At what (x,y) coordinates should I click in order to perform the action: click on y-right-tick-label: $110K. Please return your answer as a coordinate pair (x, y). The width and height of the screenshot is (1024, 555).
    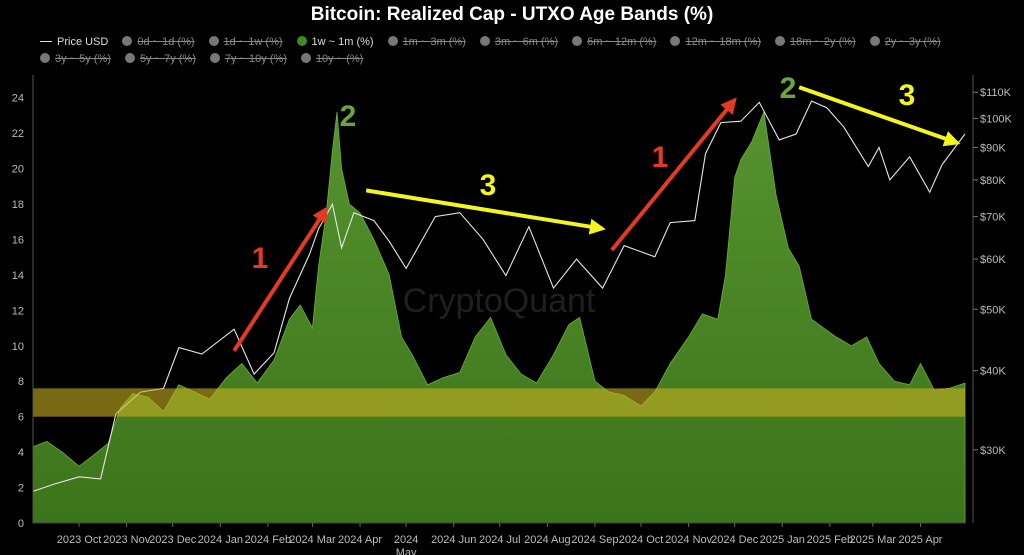
    Looking at the image, I should click on (996, 93).